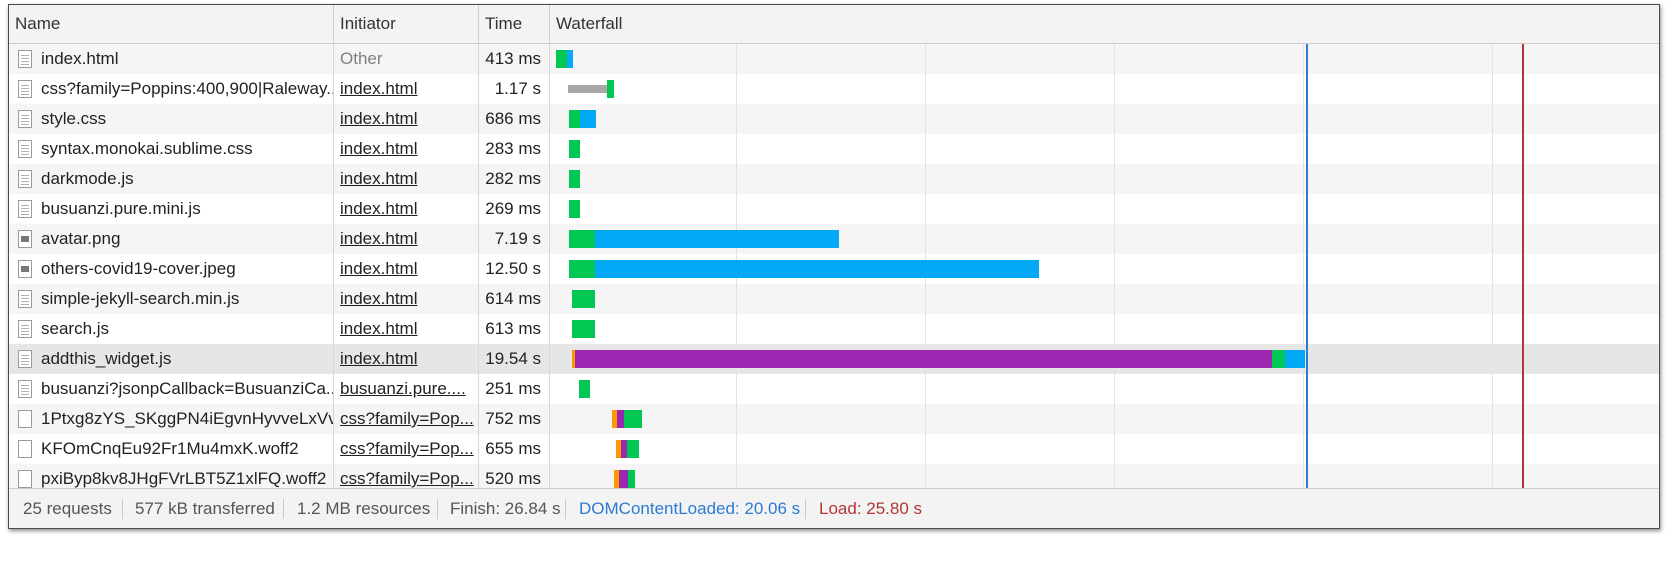  Describe the element at coordinates (834, 59) in the screenshot. I see `request-row: index.html Other 413 ms` at that location.